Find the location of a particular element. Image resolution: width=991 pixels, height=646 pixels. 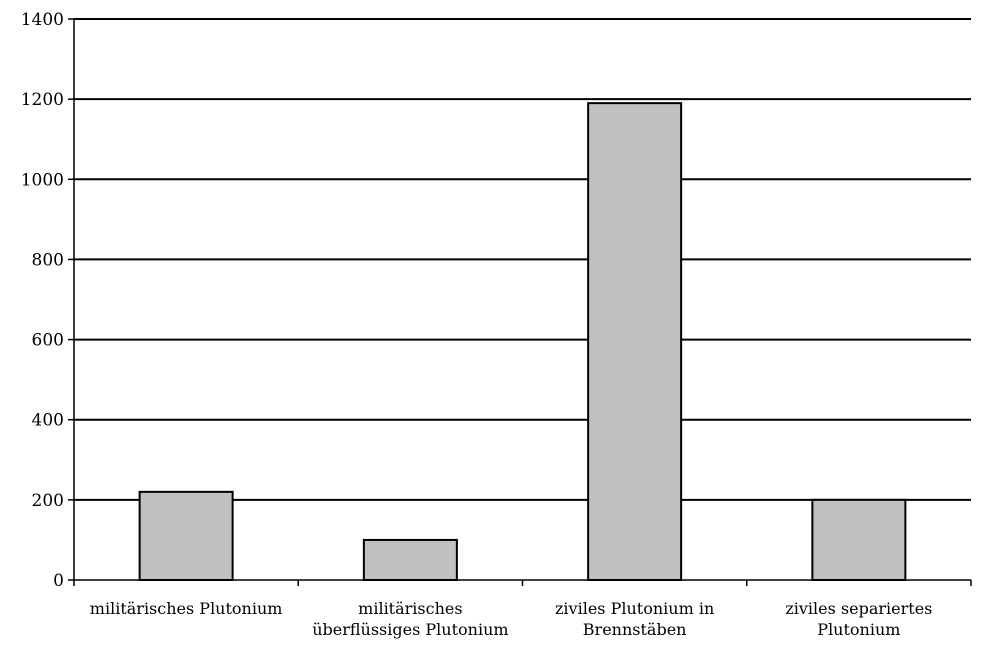

y-tick-label: 1000 is located at coordinates (42, 180).